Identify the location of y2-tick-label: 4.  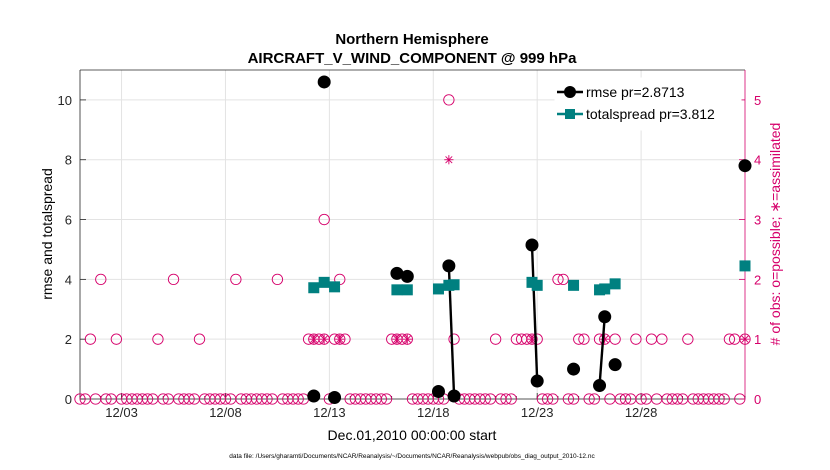
(757, 160).